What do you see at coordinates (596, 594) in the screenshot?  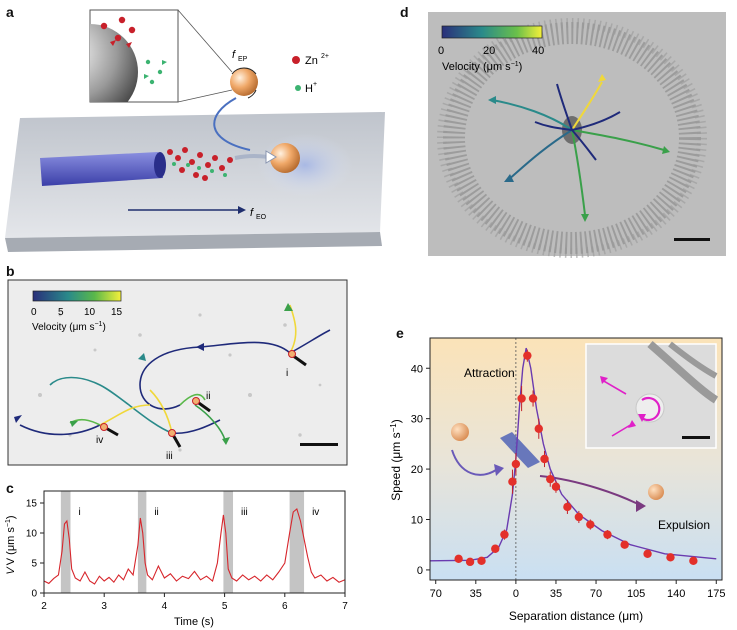 I see `x-tick-label-e: 70` at bounding box center [596, 594].